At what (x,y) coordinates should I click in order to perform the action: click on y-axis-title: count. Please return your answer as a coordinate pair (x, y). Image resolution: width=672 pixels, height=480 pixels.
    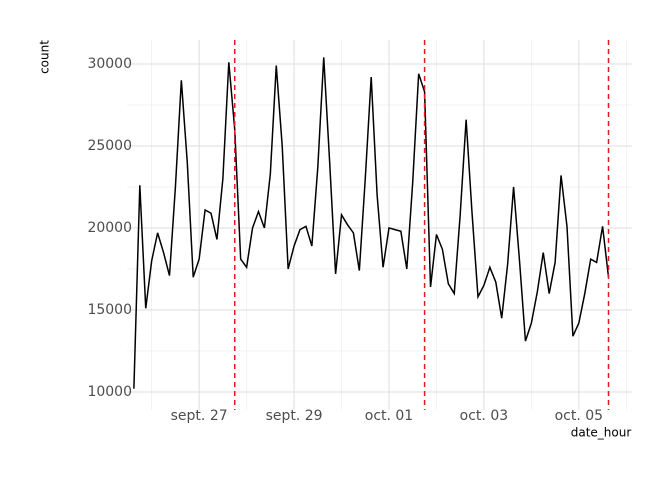
    Looking at the image, I should click on (45, 57).